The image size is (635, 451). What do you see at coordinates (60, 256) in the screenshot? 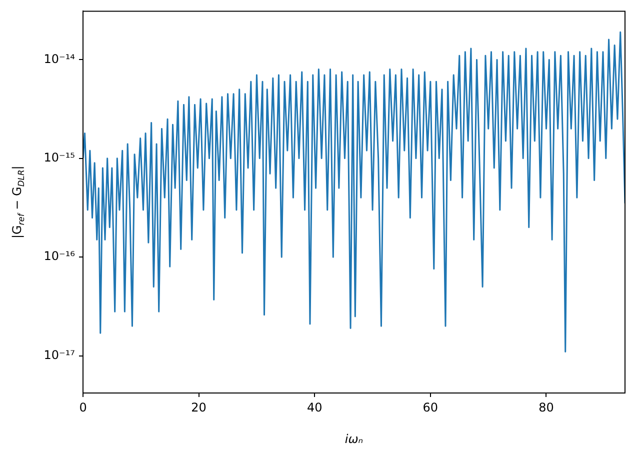
I see `y-tick-label: 10⁻¹⁶` at bounding box center [60, 256].